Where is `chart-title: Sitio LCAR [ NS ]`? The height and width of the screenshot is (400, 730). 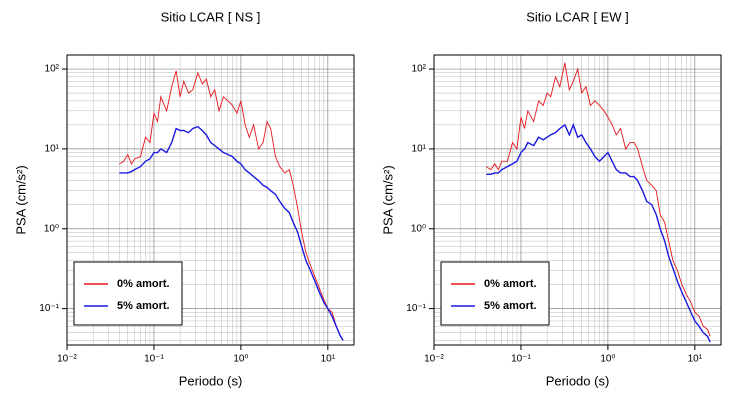 chart-title: Sitio LCAR [ NS ] is located at coordinates (211, 16).